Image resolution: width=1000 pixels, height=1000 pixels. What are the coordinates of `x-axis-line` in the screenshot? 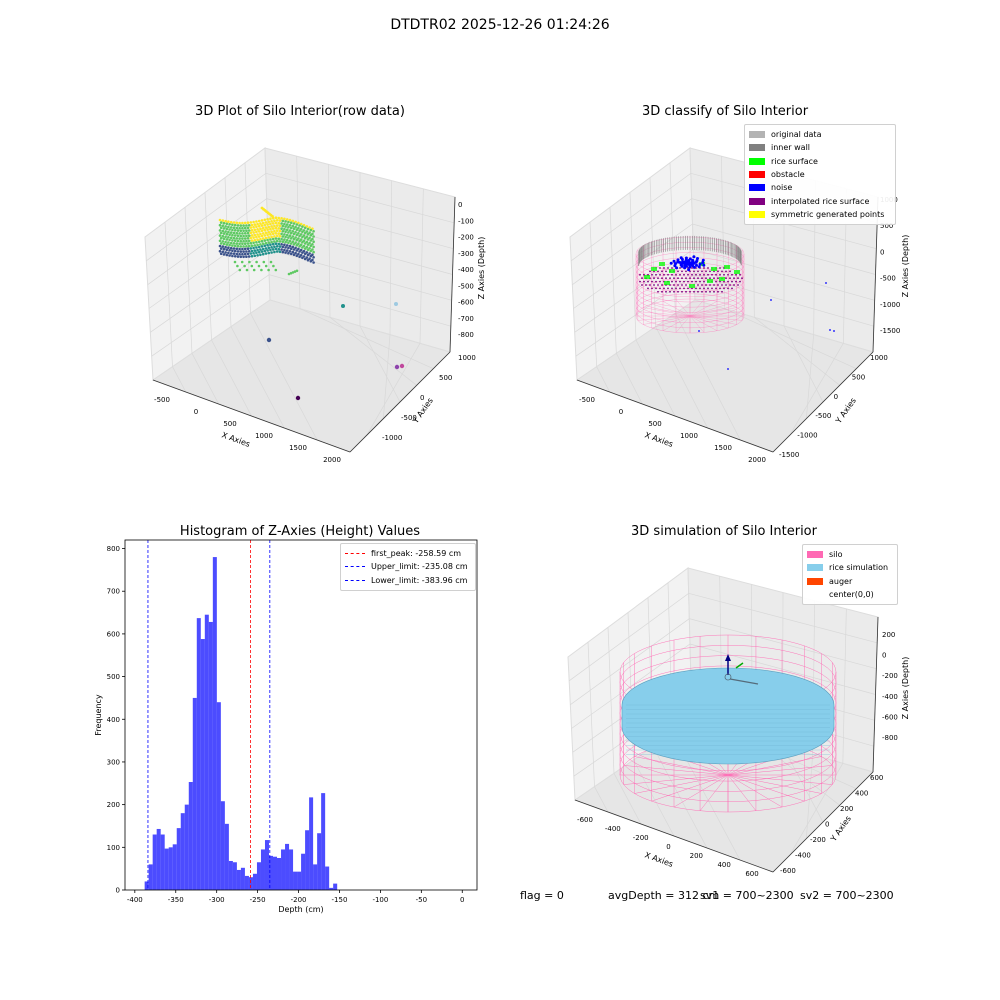 It's located at (251, 416).